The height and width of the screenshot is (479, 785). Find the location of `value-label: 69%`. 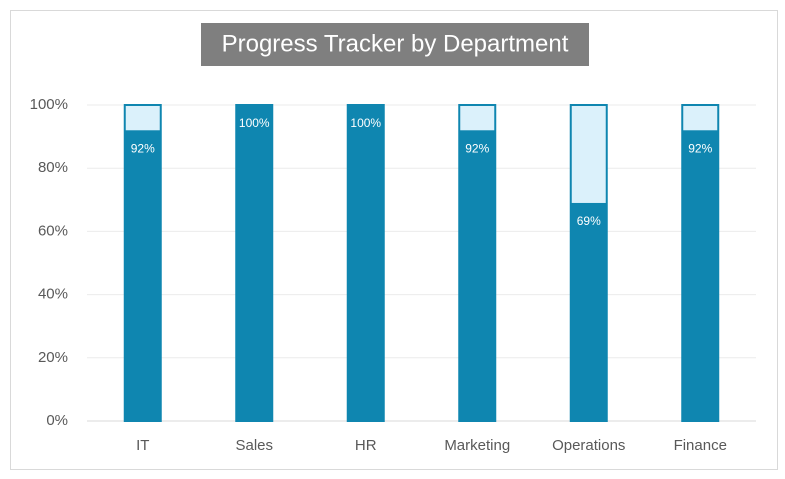

value-label: 69% is located at coordinates (589, 221).